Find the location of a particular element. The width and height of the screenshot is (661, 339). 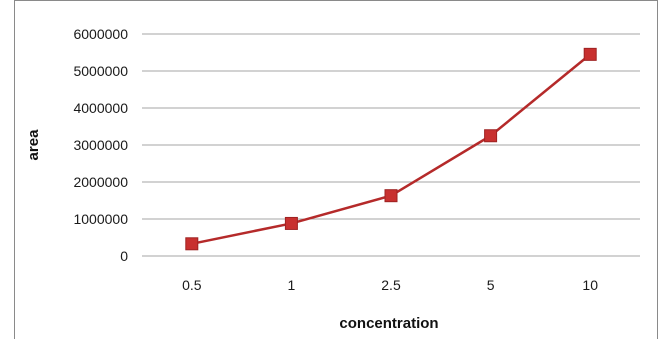

y-tick-label: 5000000 is located at coordinates (100, 71).